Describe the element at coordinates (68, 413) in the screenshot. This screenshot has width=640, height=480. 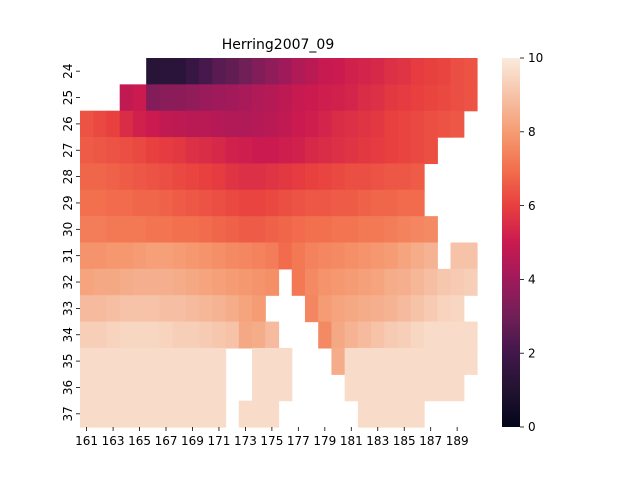
I see `y-tick-label: 37` at that location.